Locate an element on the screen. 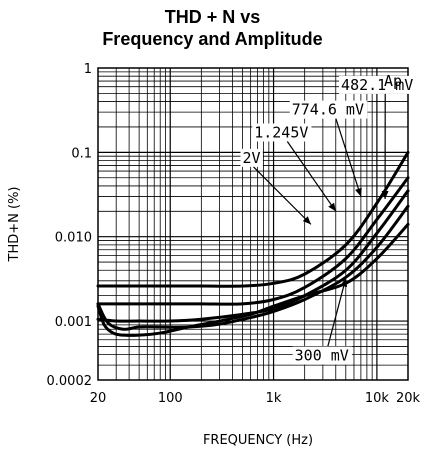 Image resolution: width=425 pixels, height=458 pixels. annotation-label: 774.6 mV is located at coordinates (328, 110).